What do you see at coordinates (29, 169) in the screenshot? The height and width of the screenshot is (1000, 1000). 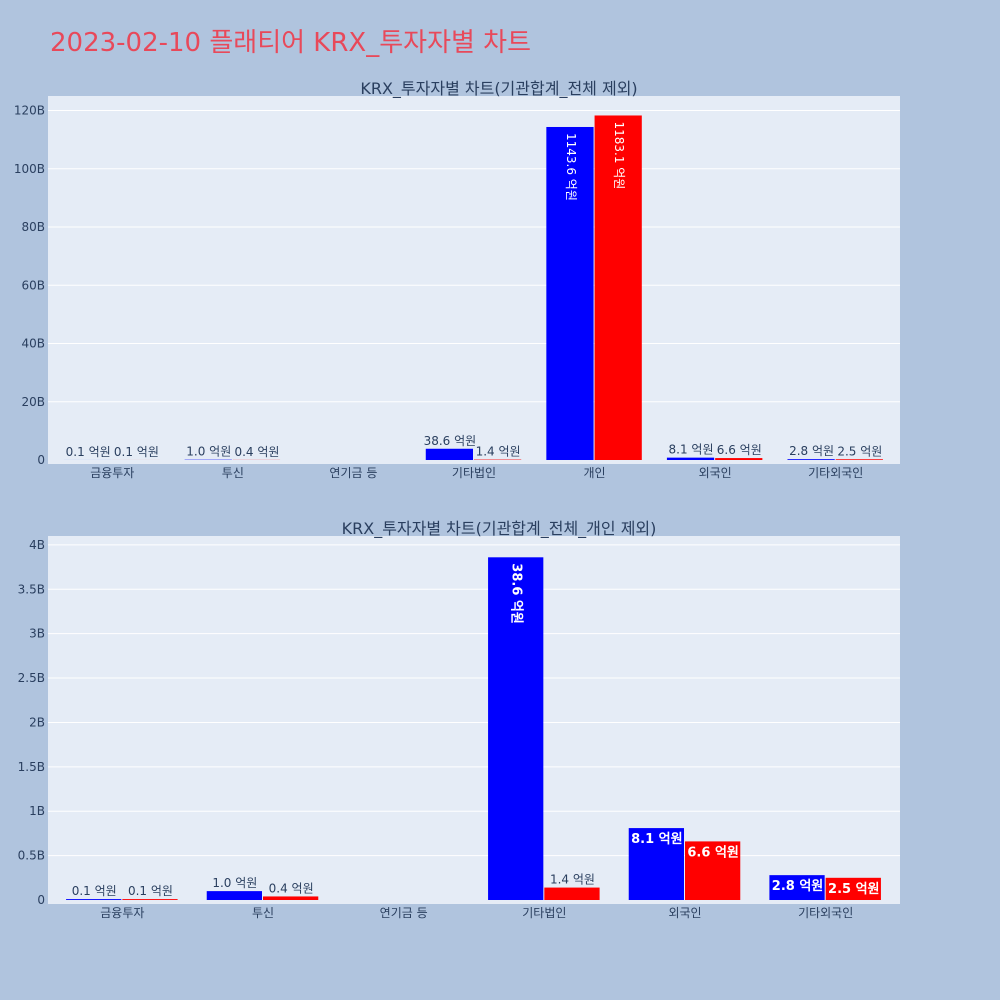 I see `y-tick-label: 100B` at bounding box center [29, 169].